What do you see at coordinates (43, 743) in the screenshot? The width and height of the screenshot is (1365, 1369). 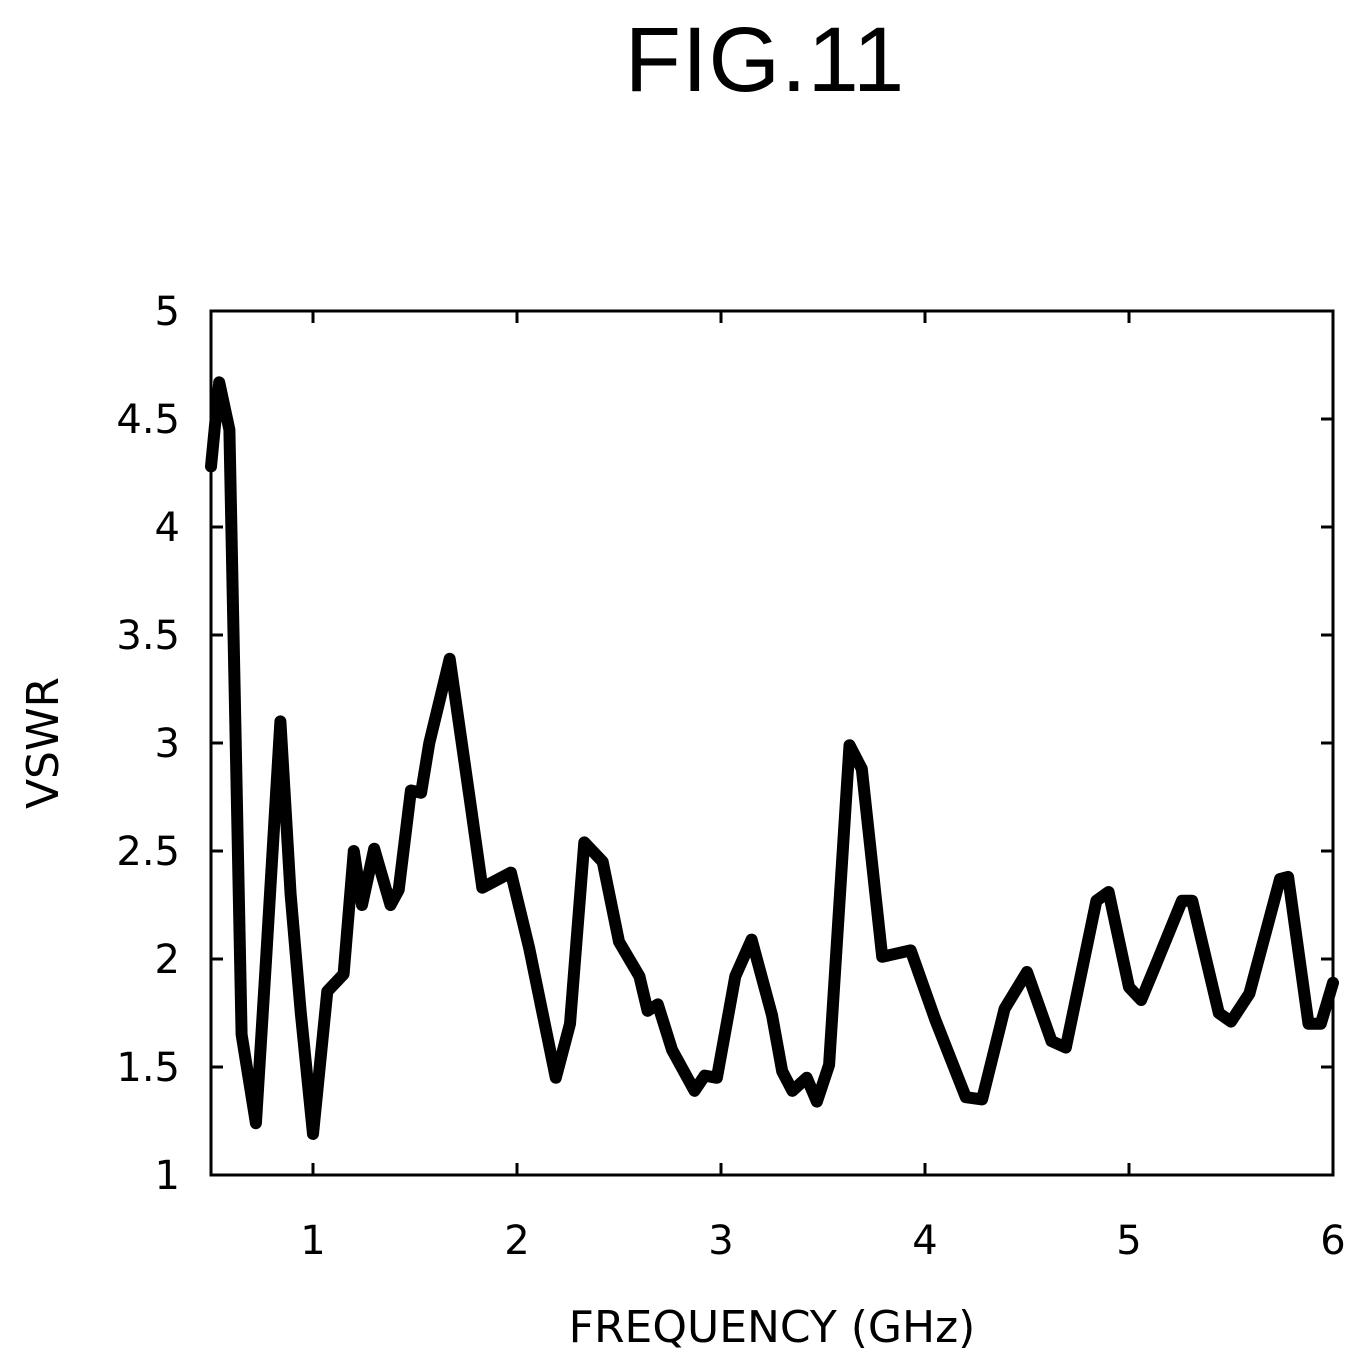 I see `y-axis-title: VSWR` at bounding box center [43, 743].